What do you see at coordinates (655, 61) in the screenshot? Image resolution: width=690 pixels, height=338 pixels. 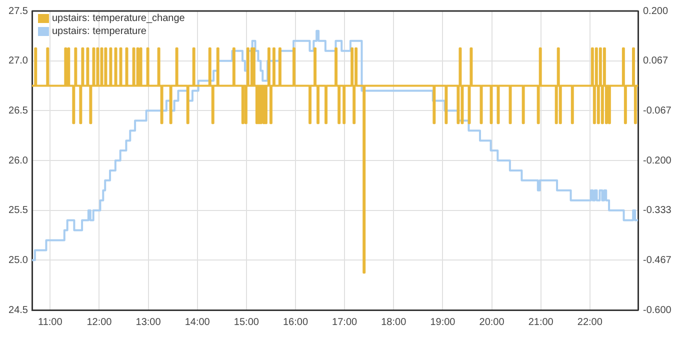 I see `y2-tick-label: 0.067` at bounding box center [655, 61].